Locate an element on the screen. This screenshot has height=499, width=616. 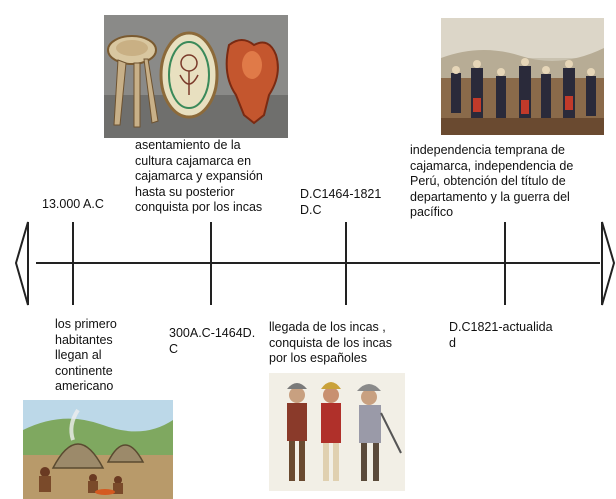
battle-painting-image is located at coordinates (522, 76).